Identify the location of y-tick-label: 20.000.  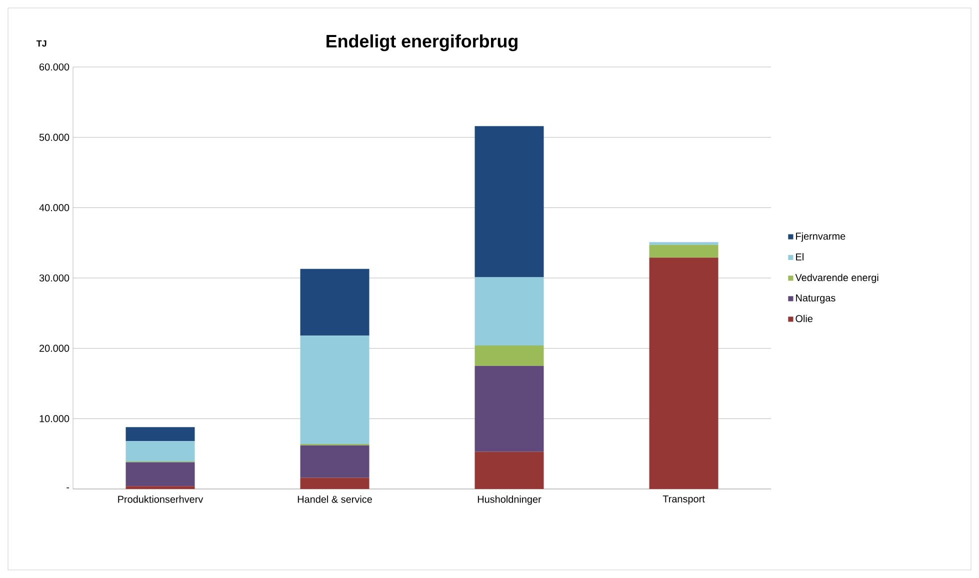
(55, 348).